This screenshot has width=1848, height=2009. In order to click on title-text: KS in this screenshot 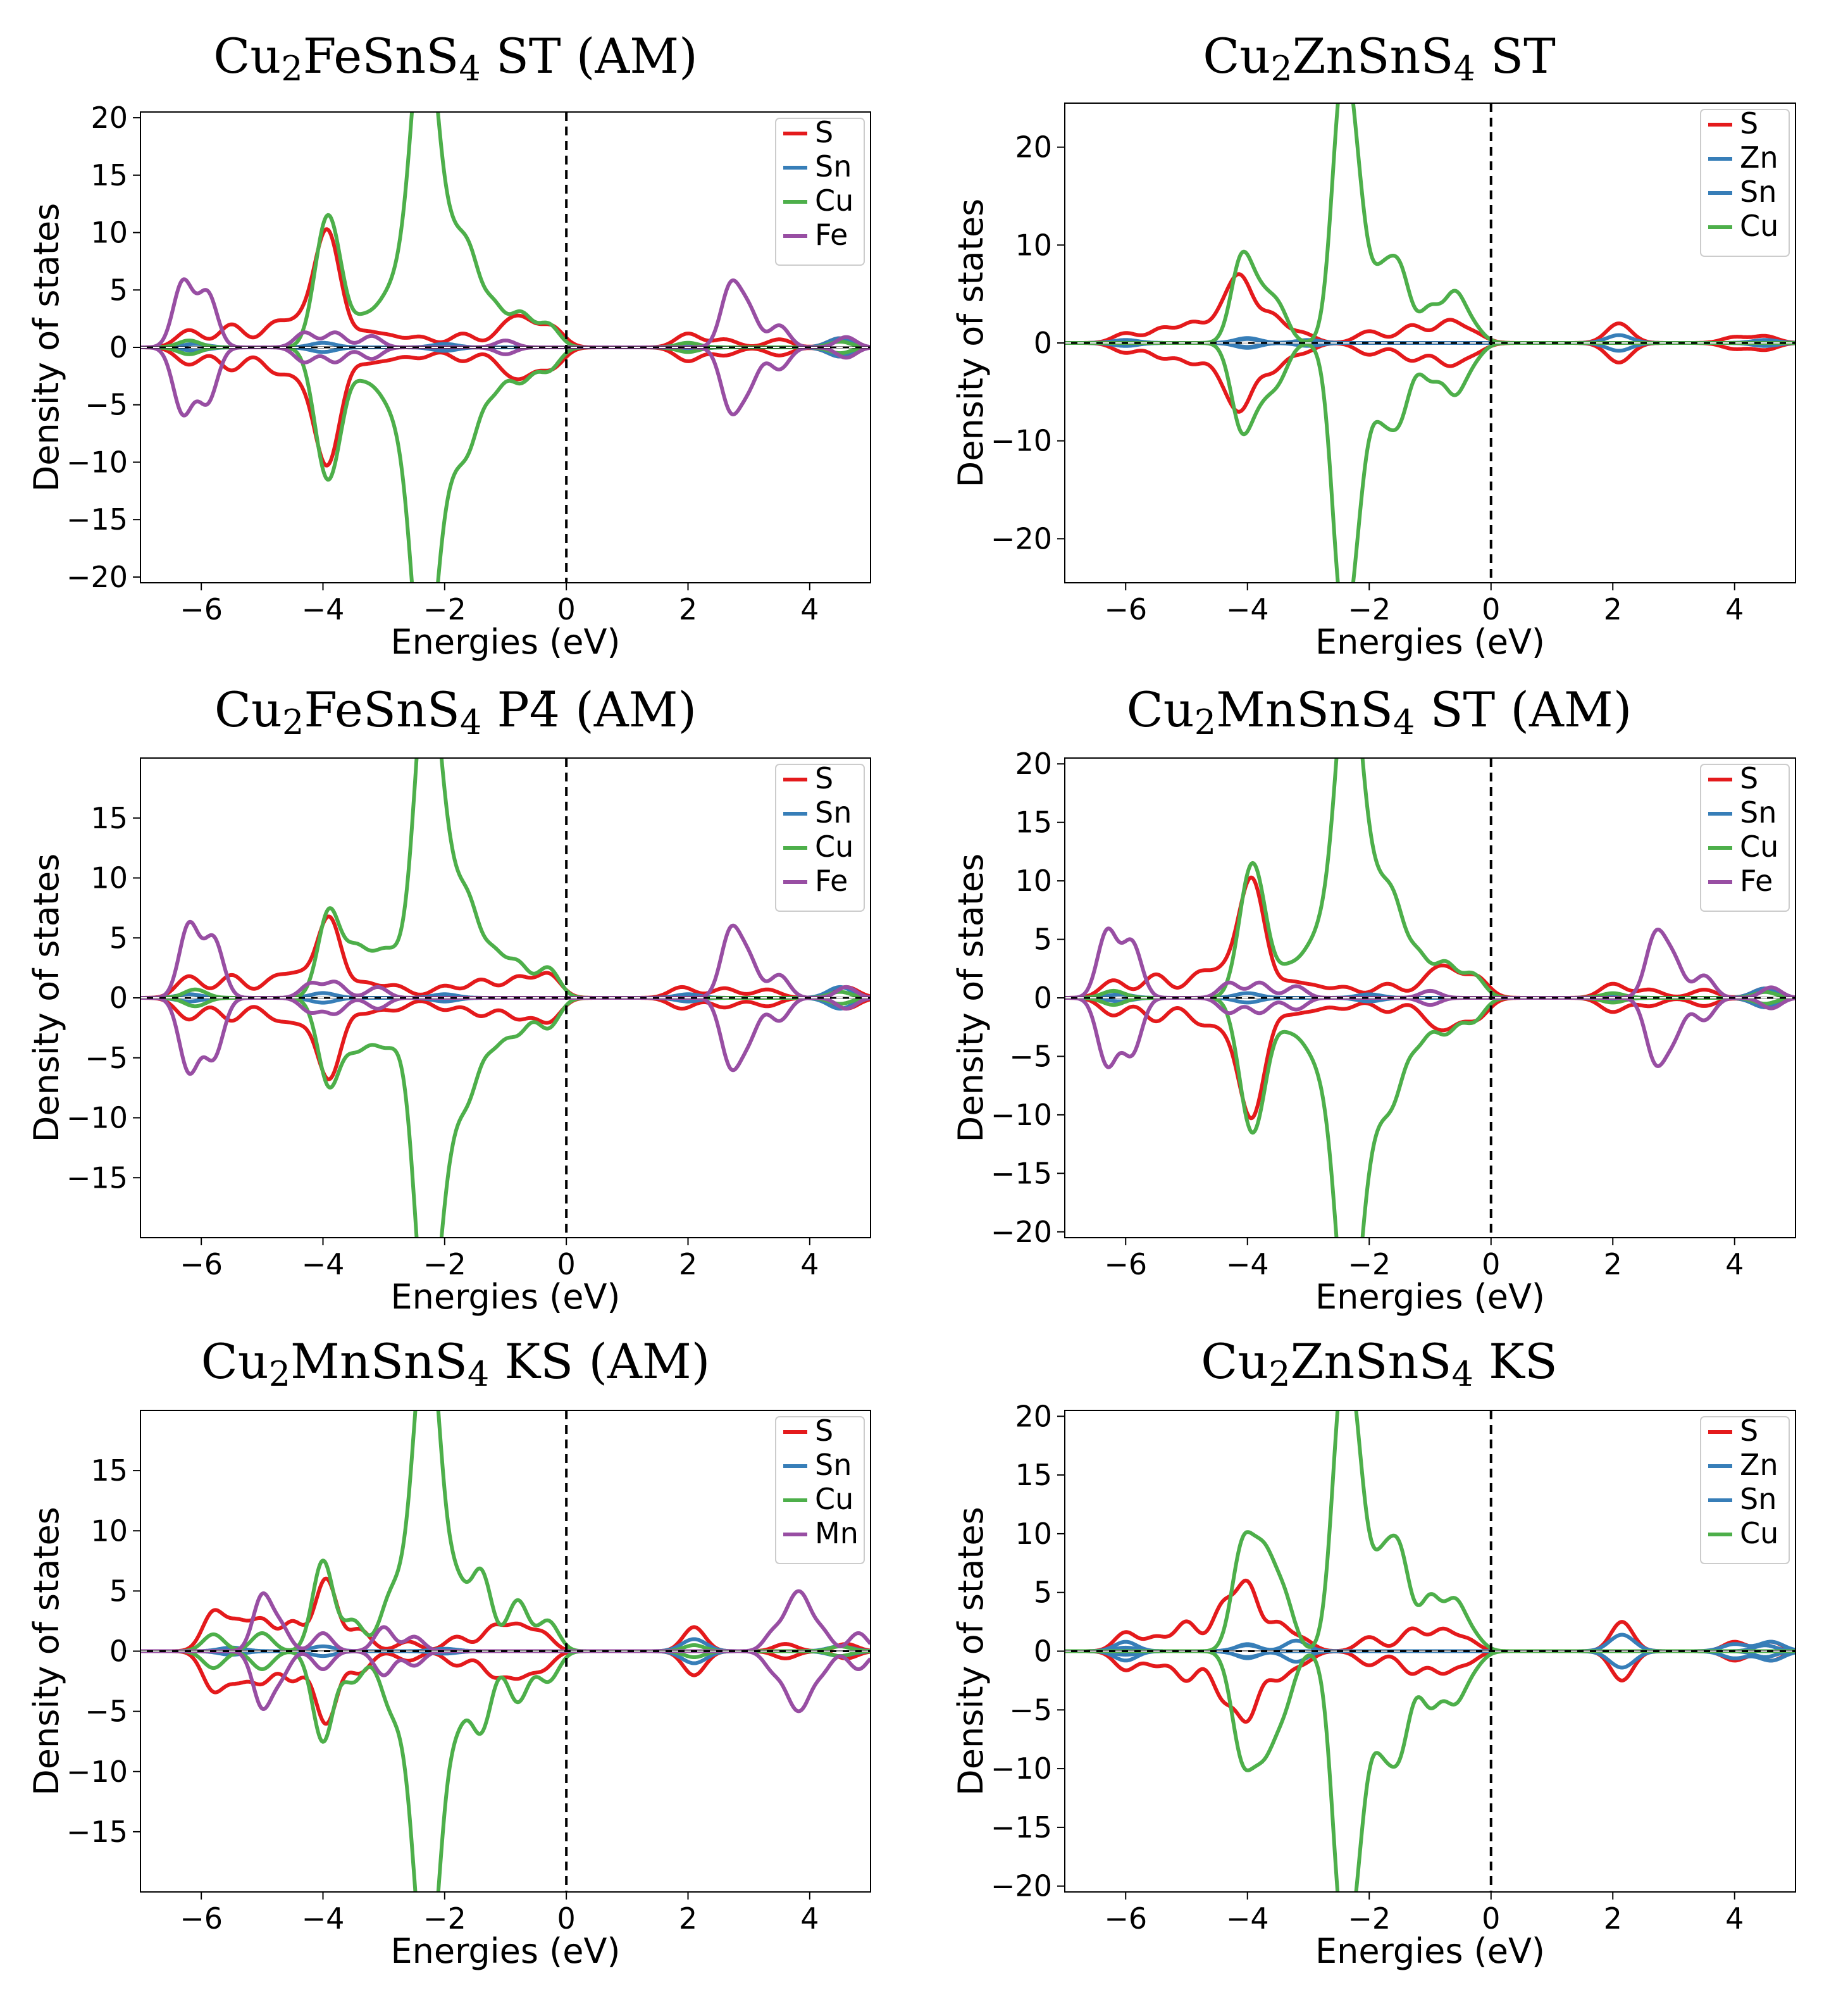, I will do `click(1515, 1361)`.